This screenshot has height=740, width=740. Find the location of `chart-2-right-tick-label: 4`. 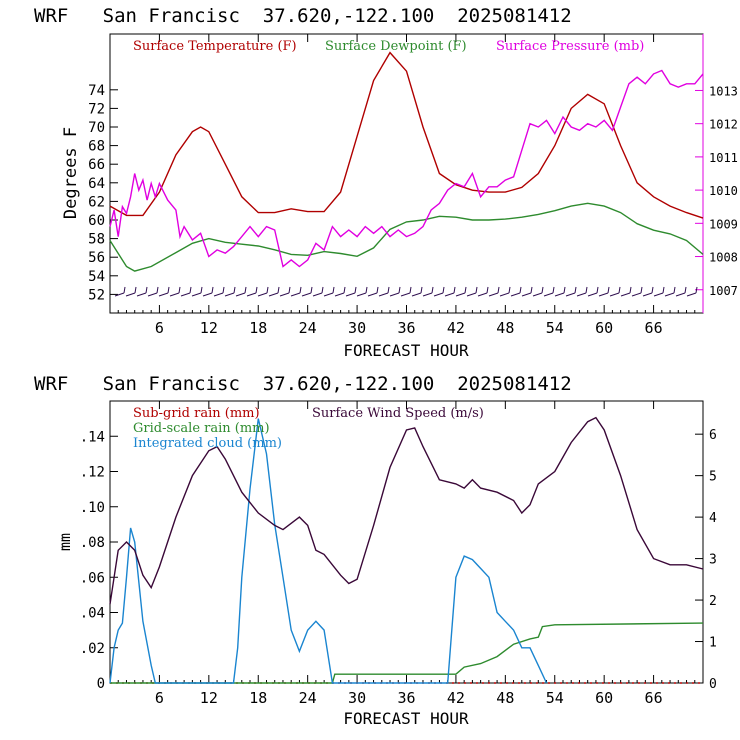

chart-2-right-tick-label: 4 is located at coordinates (713, 518).